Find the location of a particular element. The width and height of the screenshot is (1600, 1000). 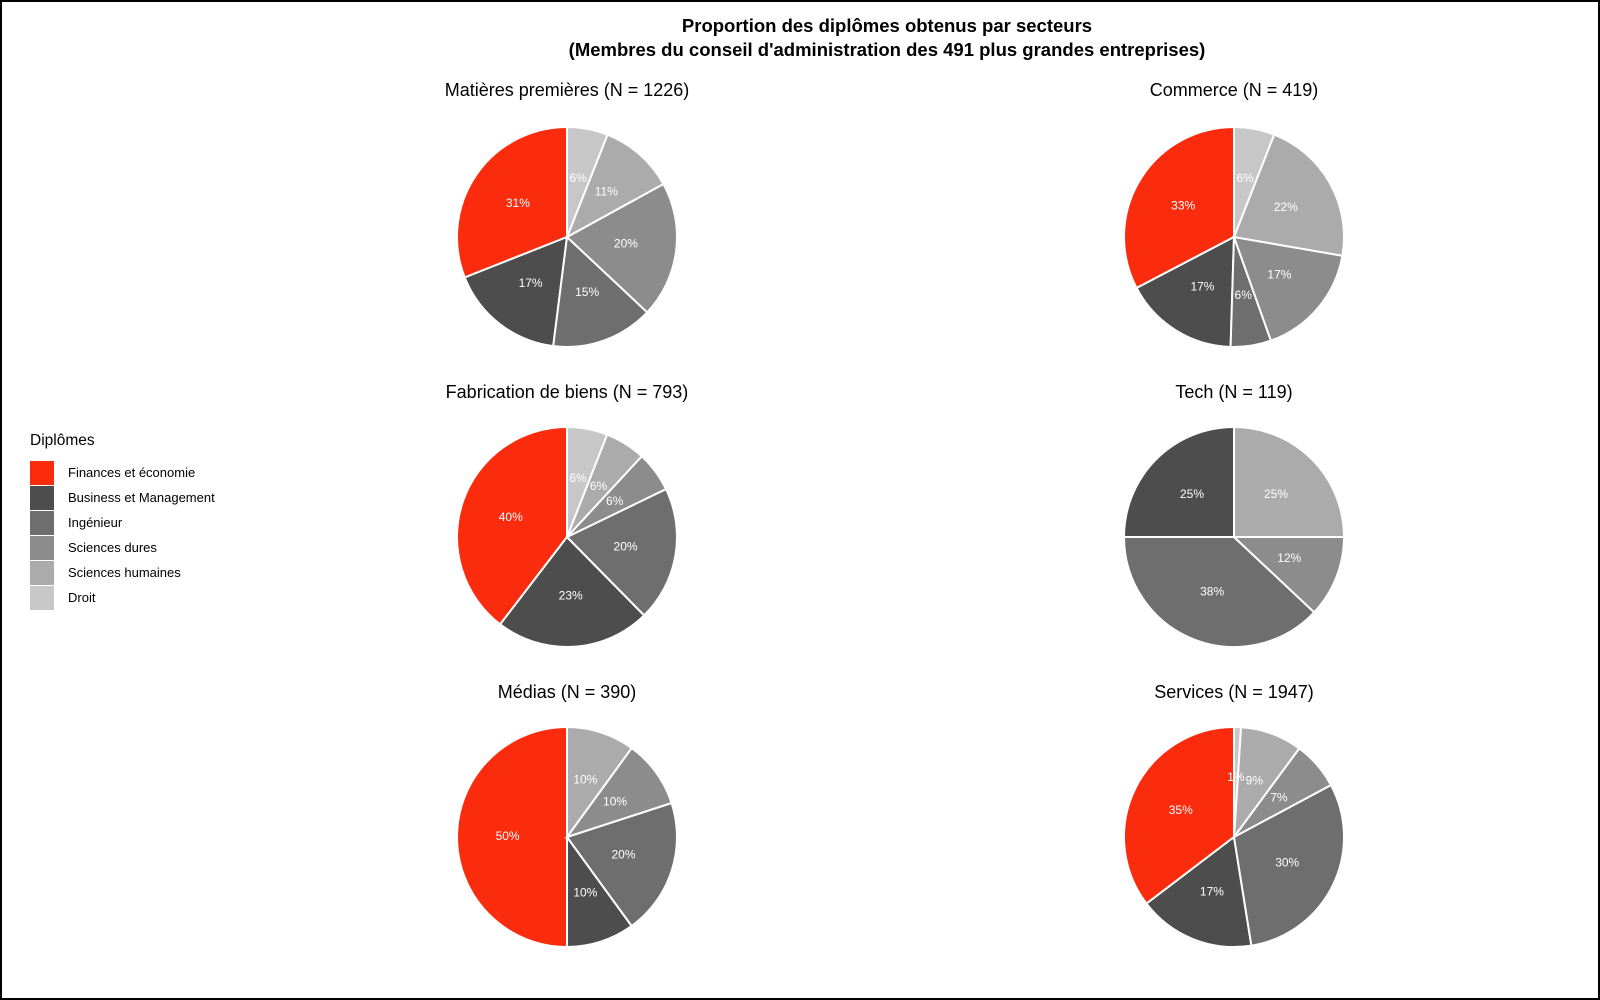

pie-slice-label: 30% is located at coordinates (1287, 863).